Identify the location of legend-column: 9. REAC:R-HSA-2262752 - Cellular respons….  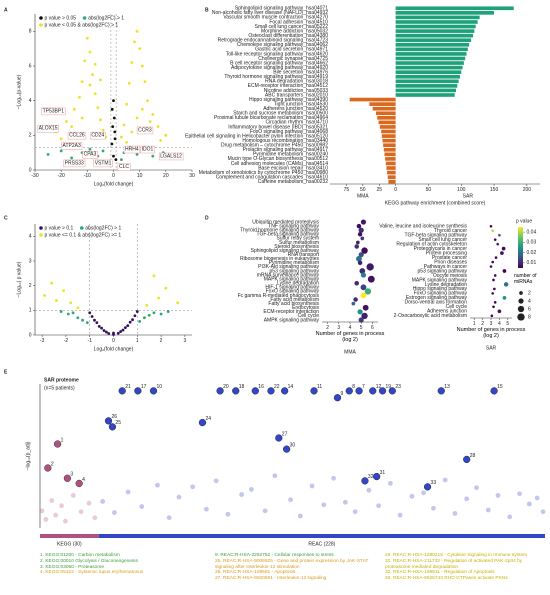
(297, 567).